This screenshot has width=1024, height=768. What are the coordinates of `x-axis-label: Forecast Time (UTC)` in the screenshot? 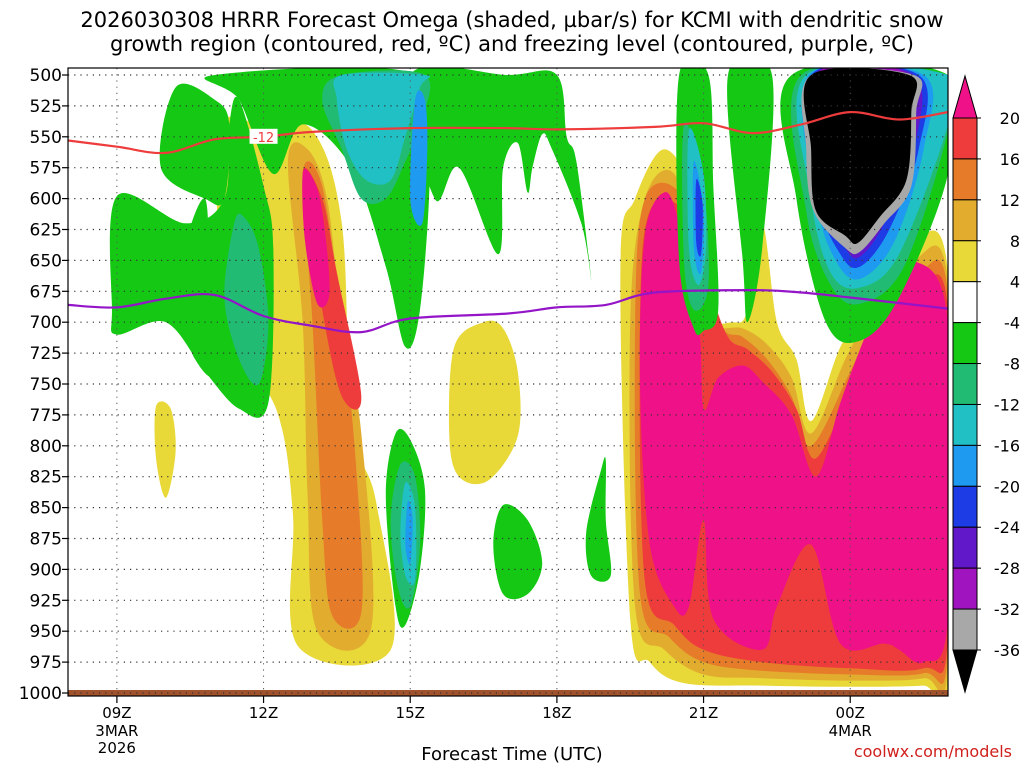 It's located at (512, 754).